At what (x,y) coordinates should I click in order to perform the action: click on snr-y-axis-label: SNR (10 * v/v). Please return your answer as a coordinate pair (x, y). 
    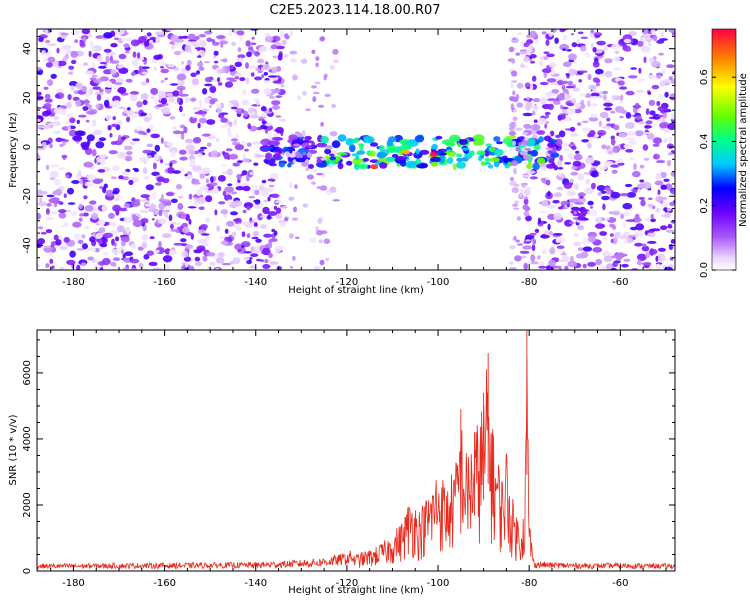
    Looking at the image, I should click on (13, 449).